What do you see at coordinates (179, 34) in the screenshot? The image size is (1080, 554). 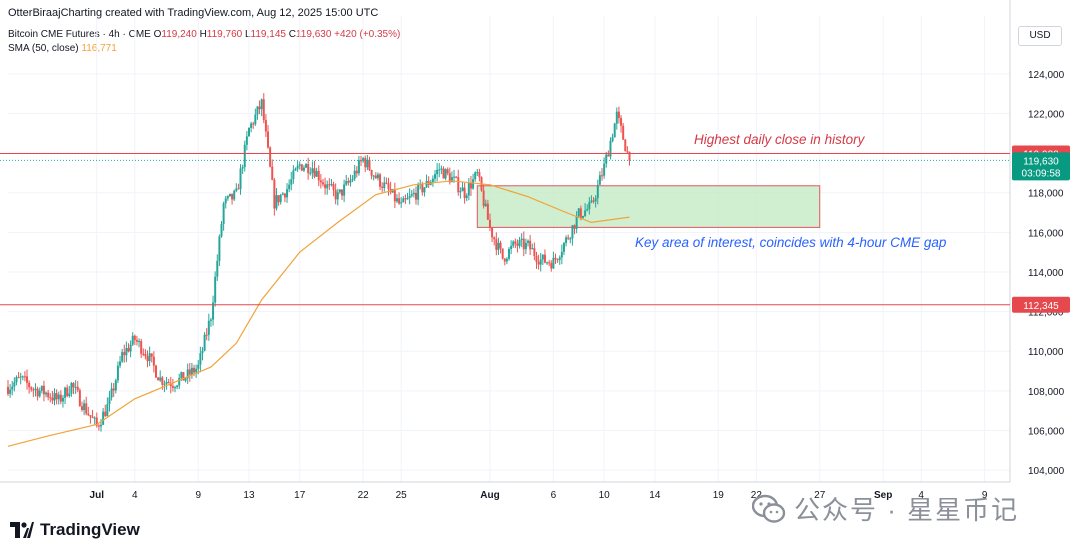 I see `open-value: 119,240` at bounding box center [179, 34].